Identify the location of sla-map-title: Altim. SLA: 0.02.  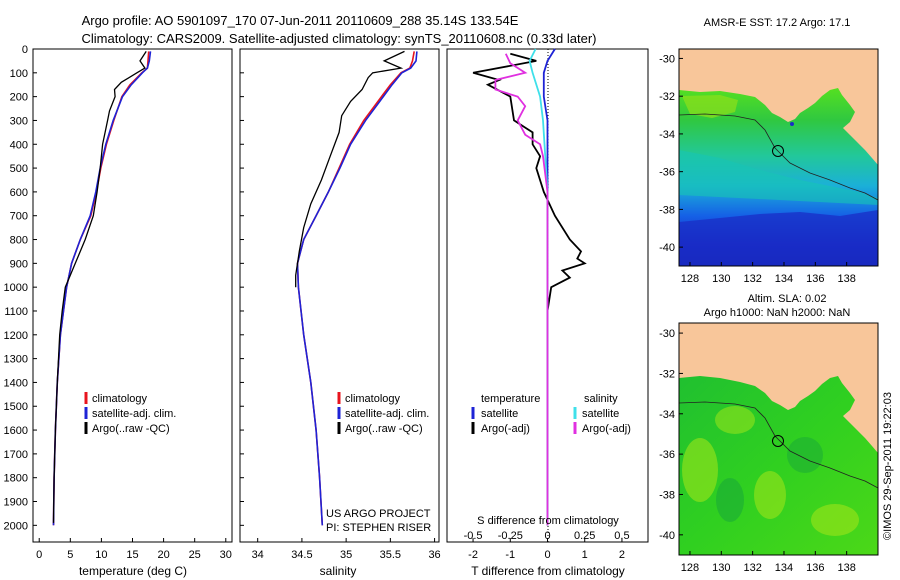
(787, 299).